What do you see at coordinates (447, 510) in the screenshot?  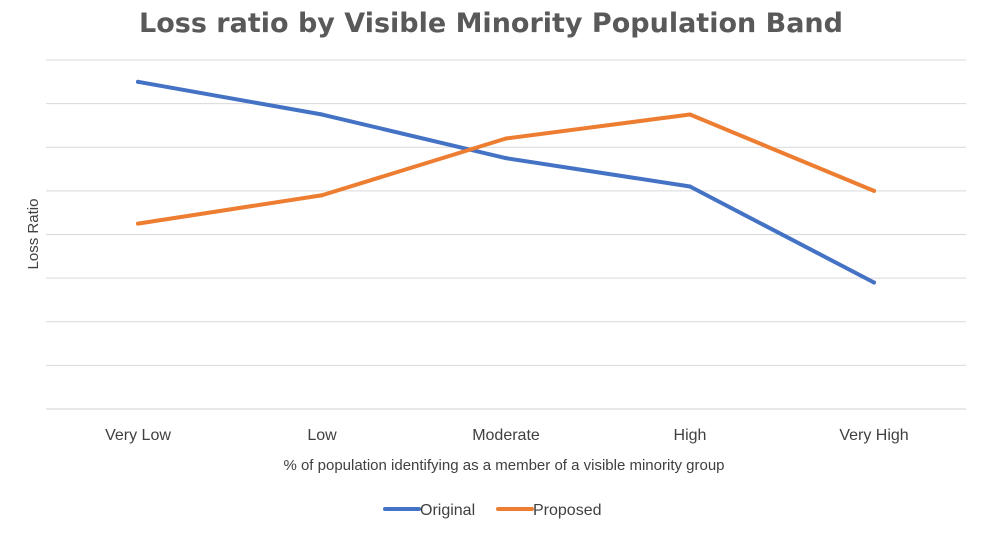 I see `legend-label-original: Original` at bounding box center [447, 510].